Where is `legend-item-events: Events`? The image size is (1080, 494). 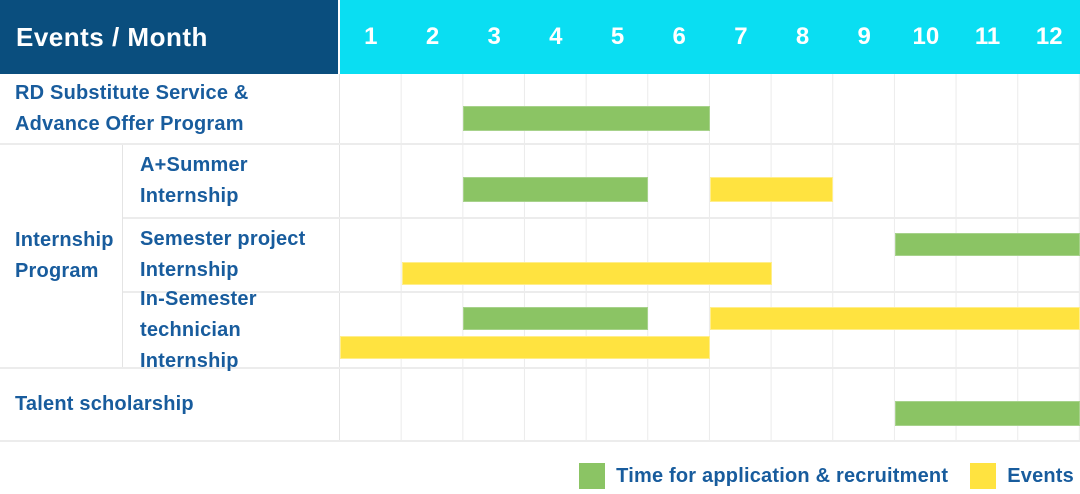
legend-item-events: Events is located at coordinates (1022, 476).